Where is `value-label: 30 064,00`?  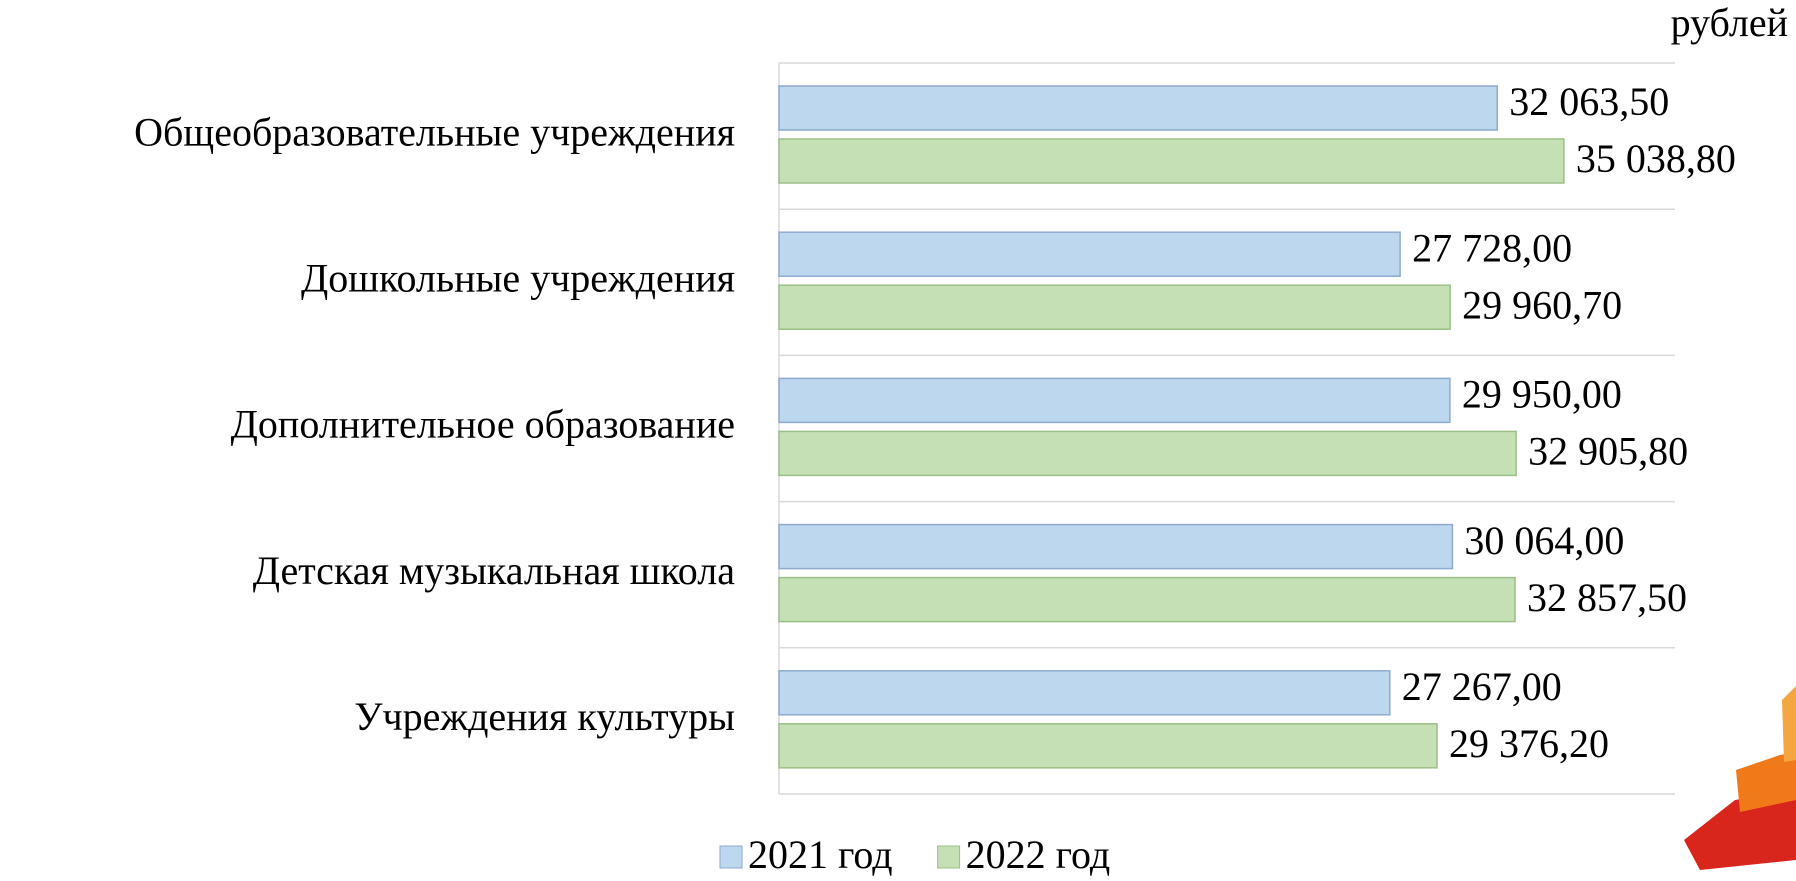
value-label: 30 064,00 is located at coordinates (1544, 540).